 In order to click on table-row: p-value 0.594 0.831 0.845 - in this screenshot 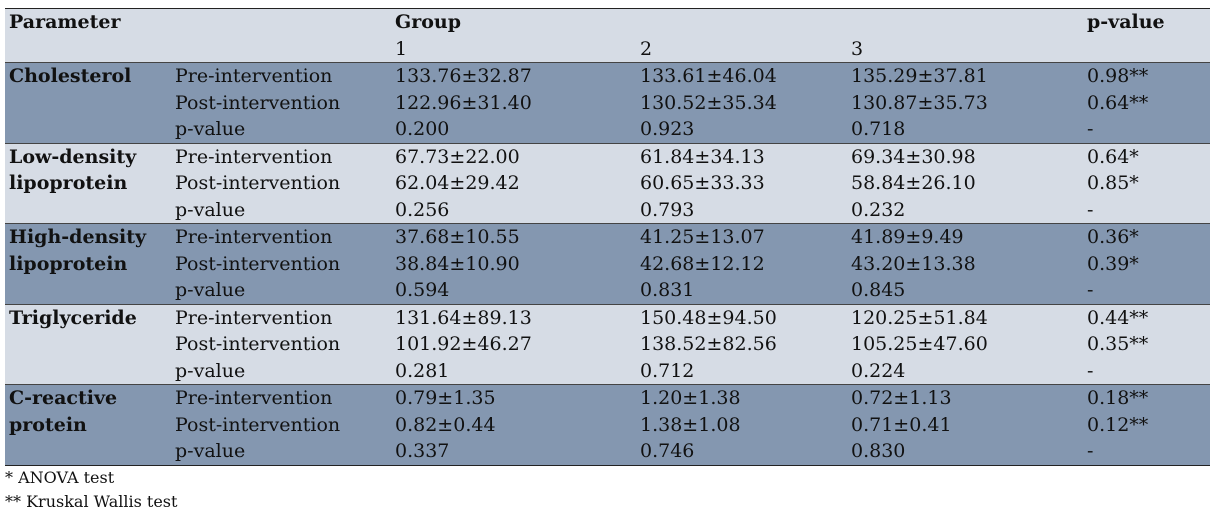, I will do `click(607, 290)`.